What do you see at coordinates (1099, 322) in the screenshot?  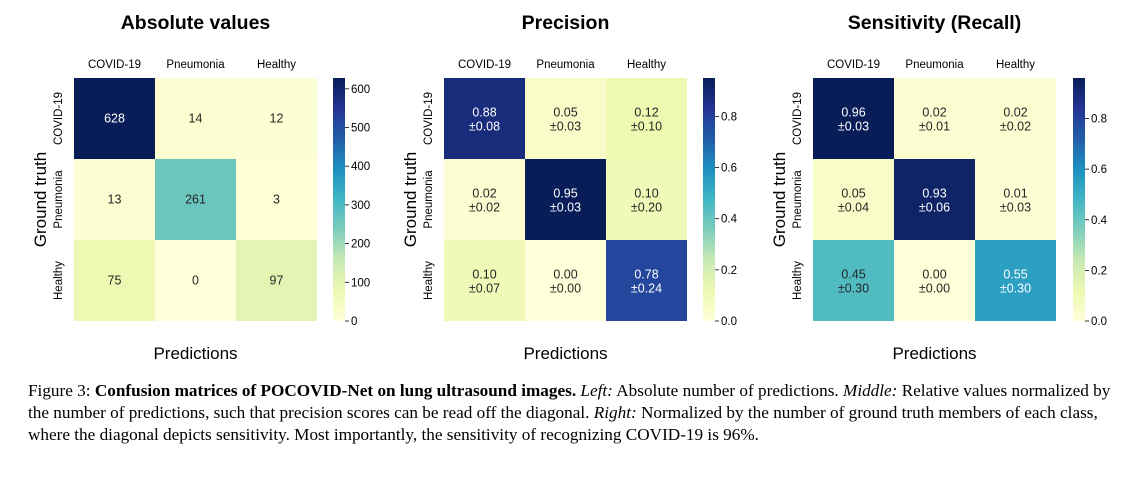 I see `colorbar-tick-label: 0.0` at bounding box center [1099, 322].